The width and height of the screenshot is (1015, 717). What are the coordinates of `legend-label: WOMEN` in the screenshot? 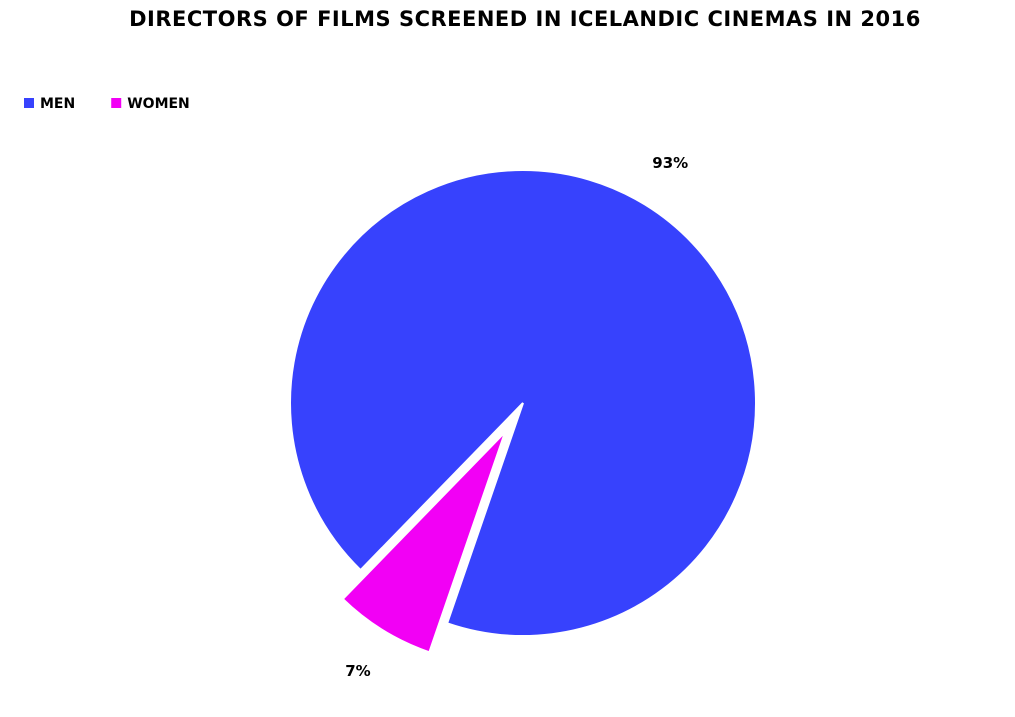 It's located at (158, 104).